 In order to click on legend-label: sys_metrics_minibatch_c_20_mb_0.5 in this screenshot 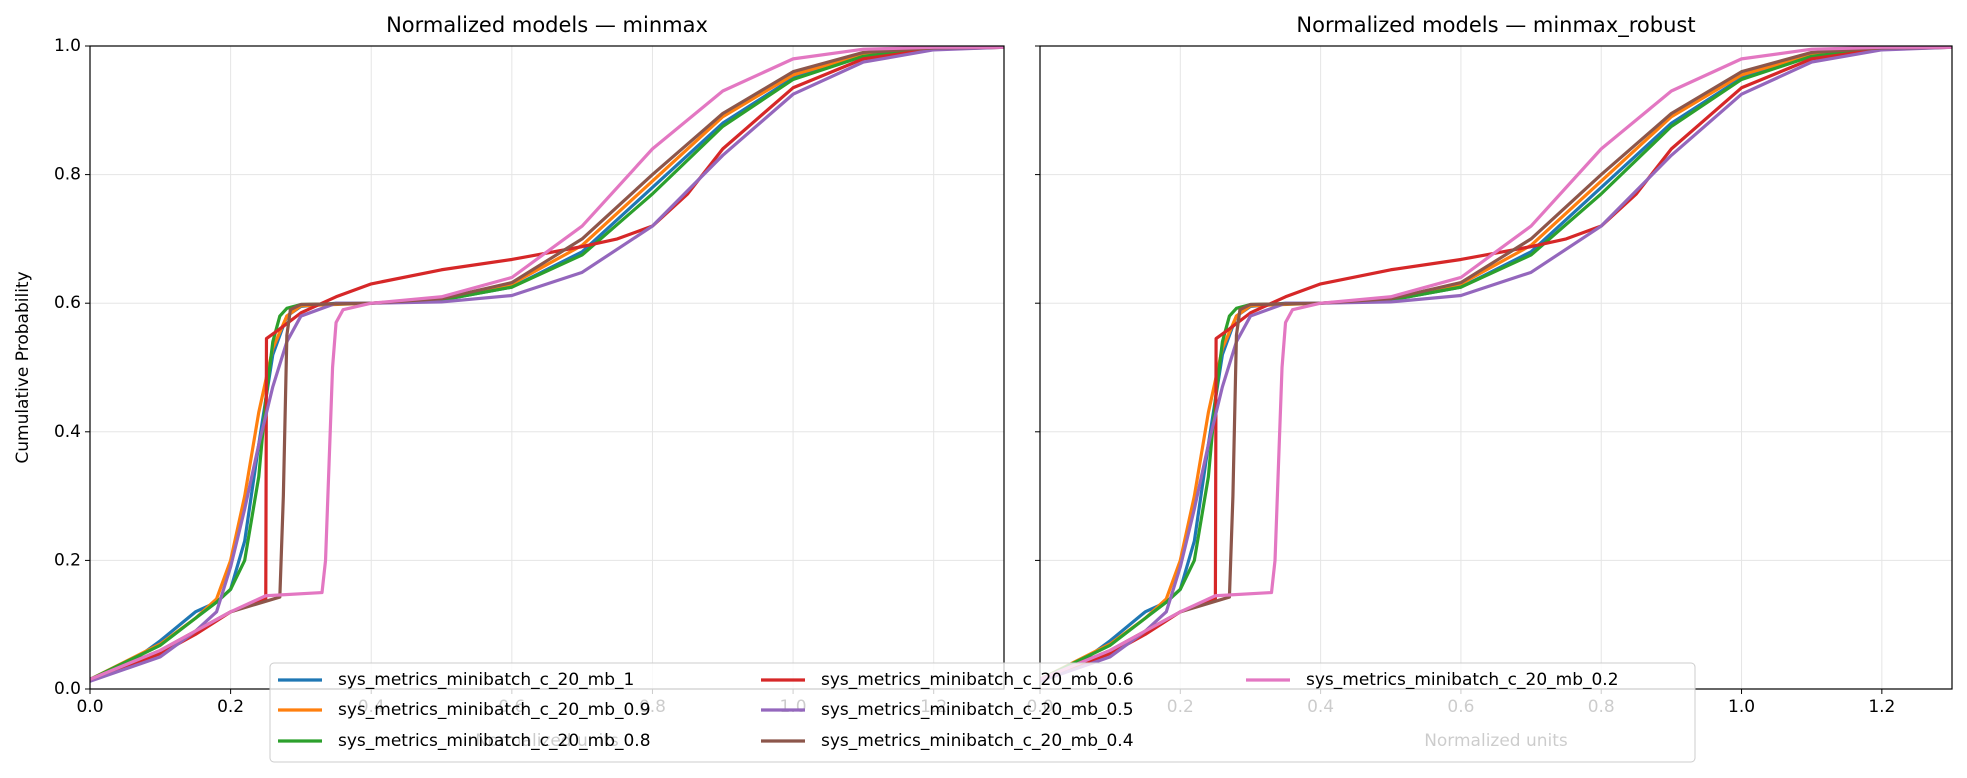, I will do `click(977, 710)`.